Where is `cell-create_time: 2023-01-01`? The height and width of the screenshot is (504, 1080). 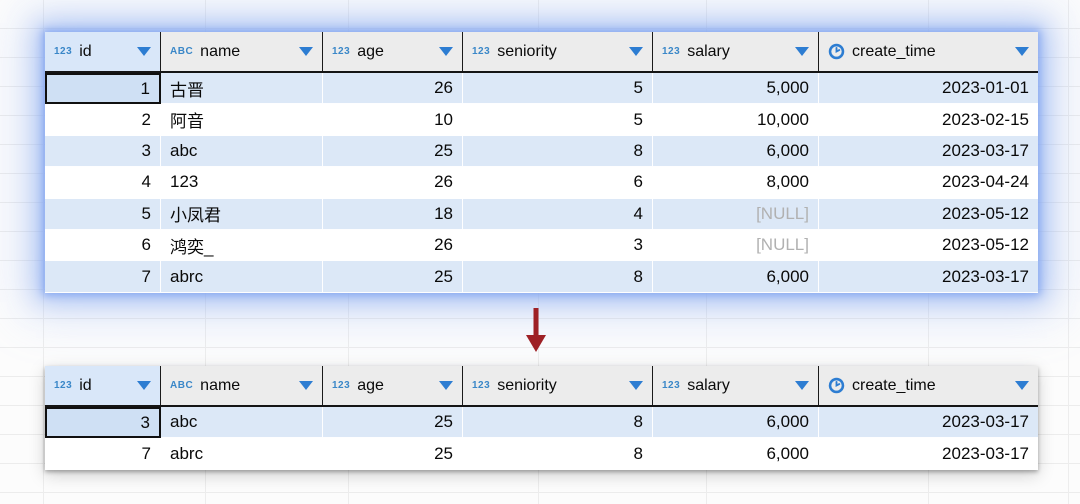 cell-create_time: 2023-01-01 is located at coordinates (928, 89).